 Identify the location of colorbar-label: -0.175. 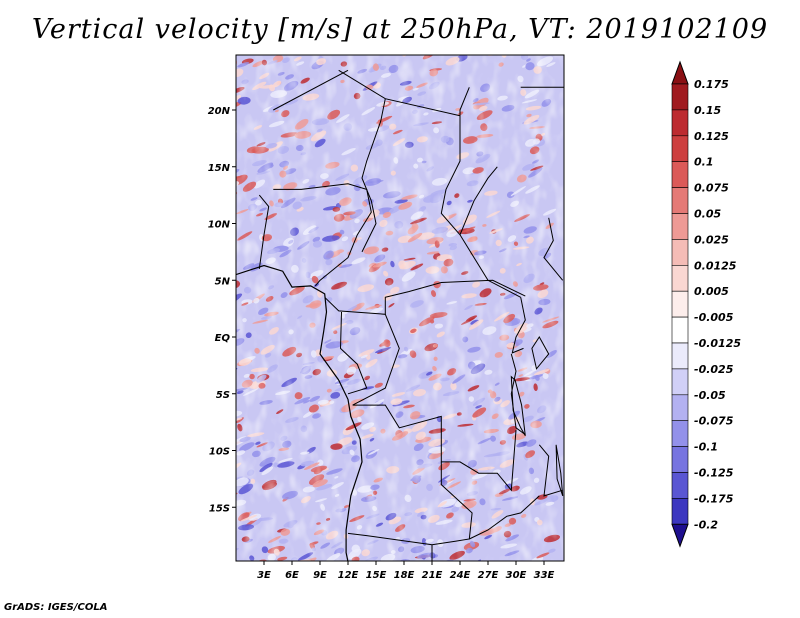
(714, 498).